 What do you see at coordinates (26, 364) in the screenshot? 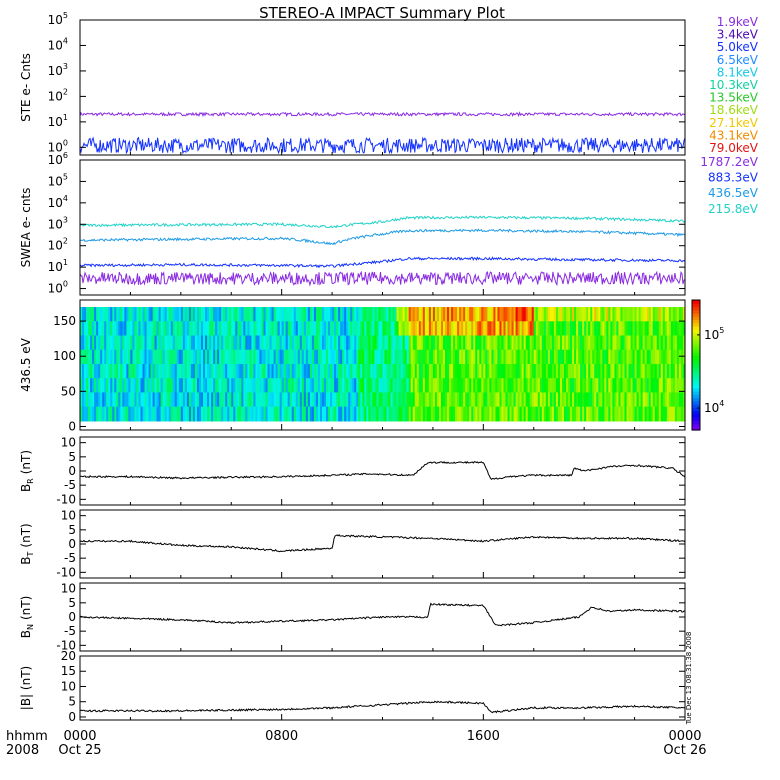
I see `y-axis-label: 436.5 eV` at bounding box center [26, 364].